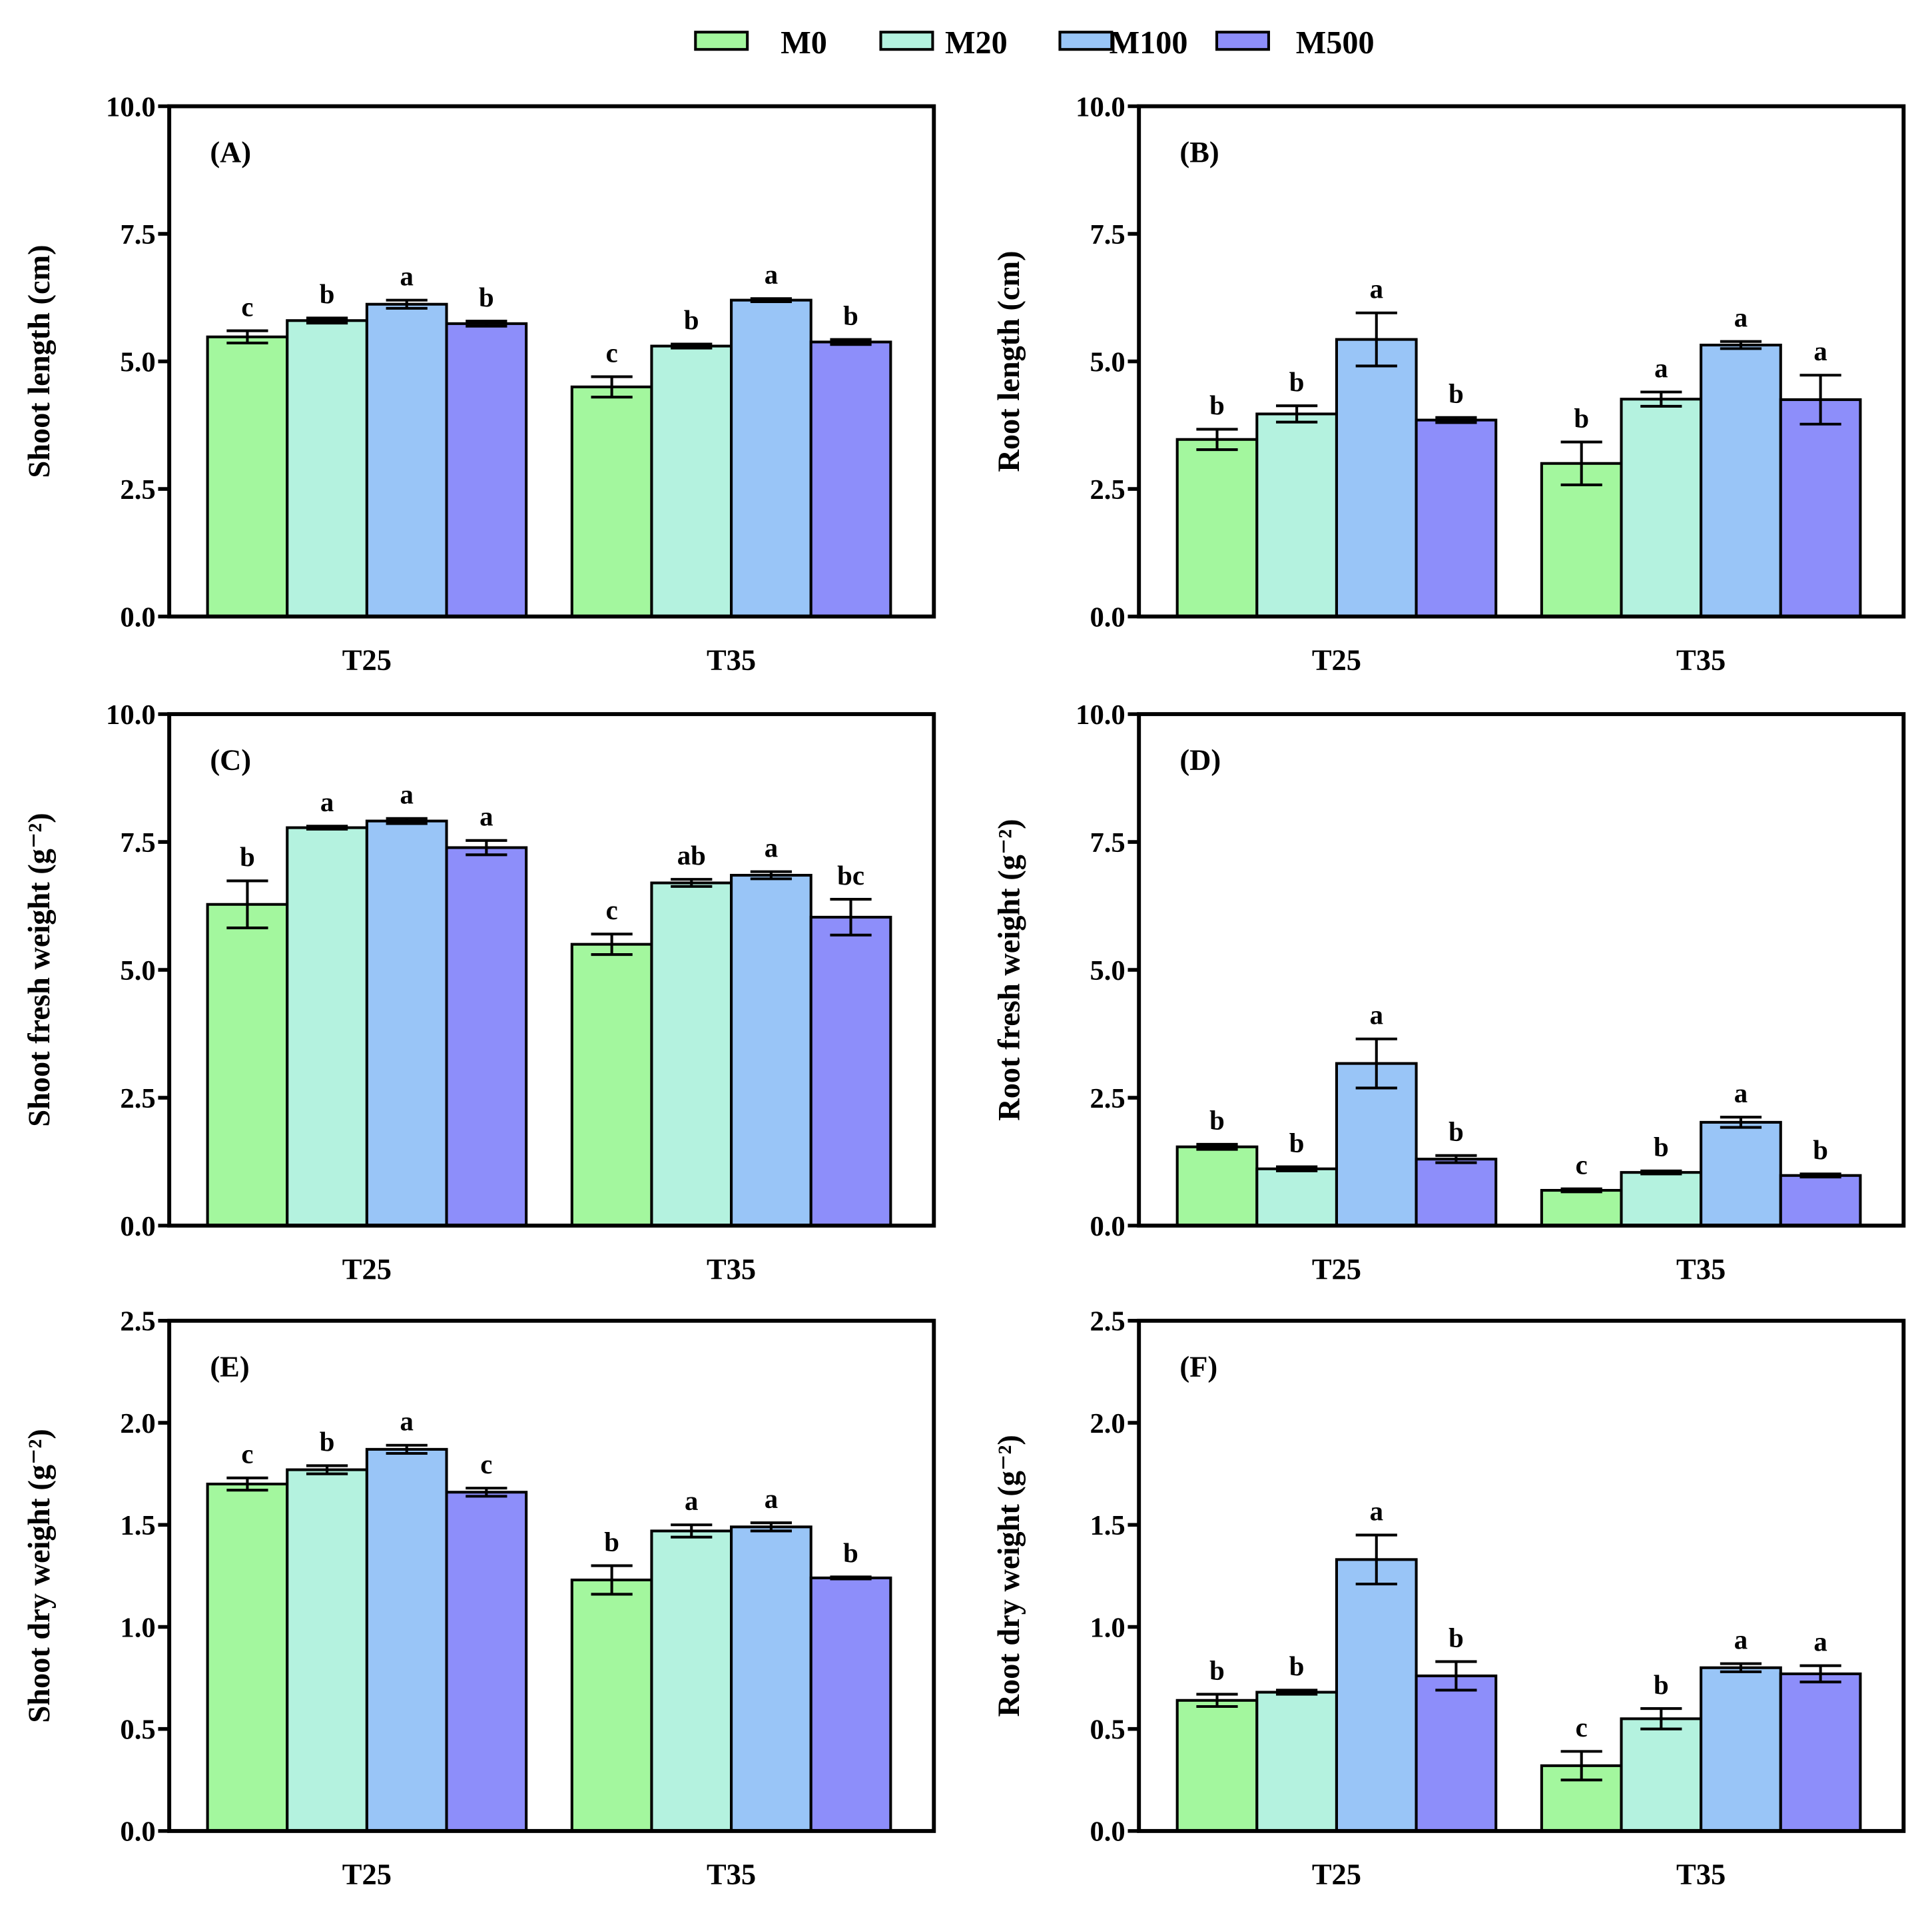 The image size is (1932, 1905). Describe the element at coordinates (976, 43) in the screenshot. I see `legend-label-m20: M20` at that location.